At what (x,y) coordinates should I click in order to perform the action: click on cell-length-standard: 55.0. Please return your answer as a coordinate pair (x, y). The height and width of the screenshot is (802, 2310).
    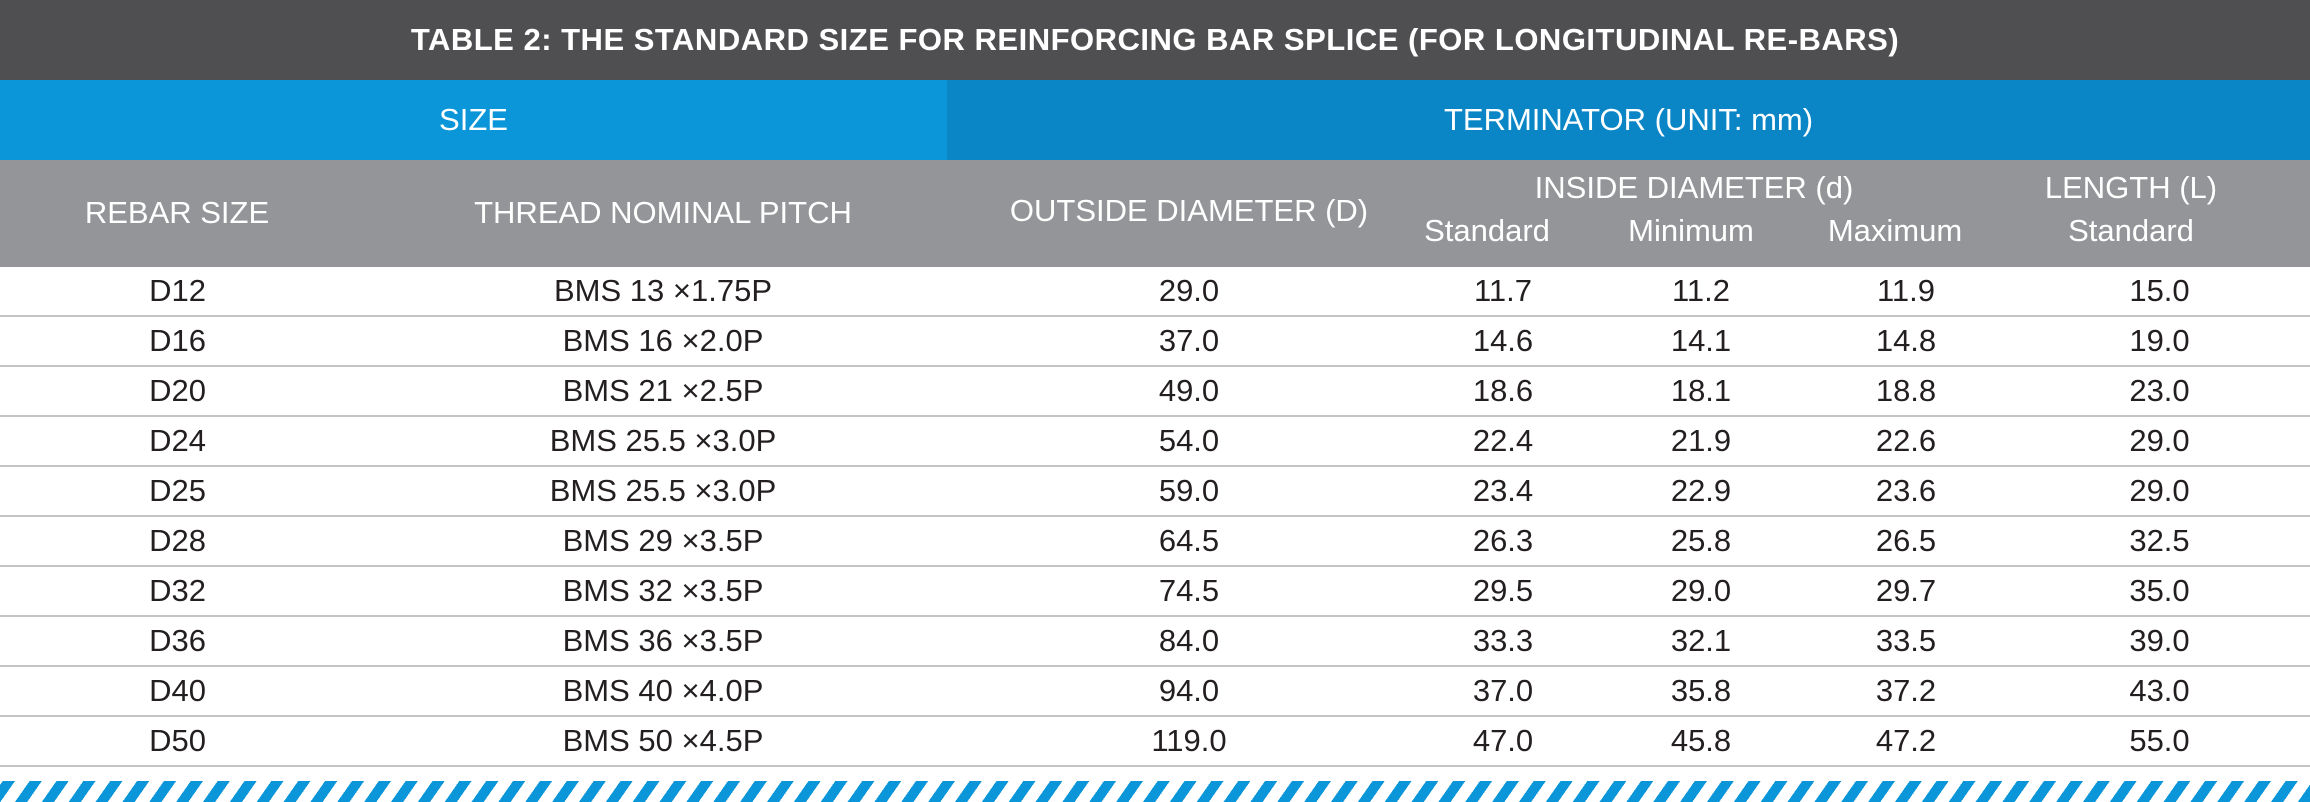
    Looking at the image, I should click on (2159, 741).